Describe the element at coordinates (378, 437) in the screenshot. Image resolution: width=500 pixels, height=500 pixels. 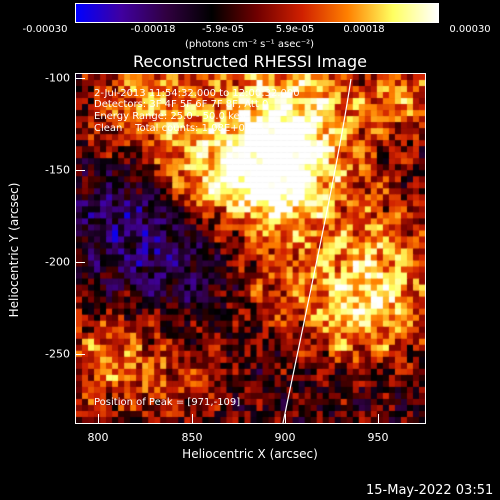
I see `x-tick-label: 950` at that location.